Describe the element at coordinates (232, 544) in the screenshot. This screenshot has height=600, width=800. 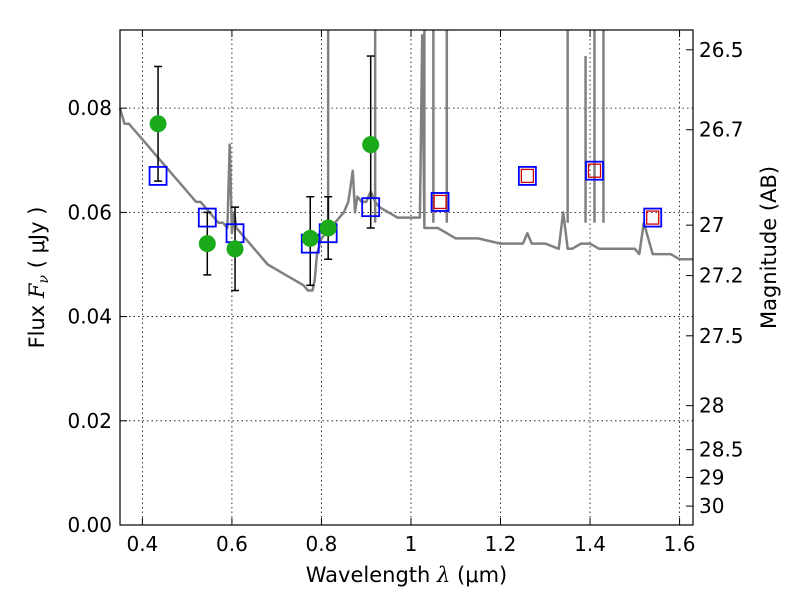
I see `x-tick-label: 0.6` at that location.